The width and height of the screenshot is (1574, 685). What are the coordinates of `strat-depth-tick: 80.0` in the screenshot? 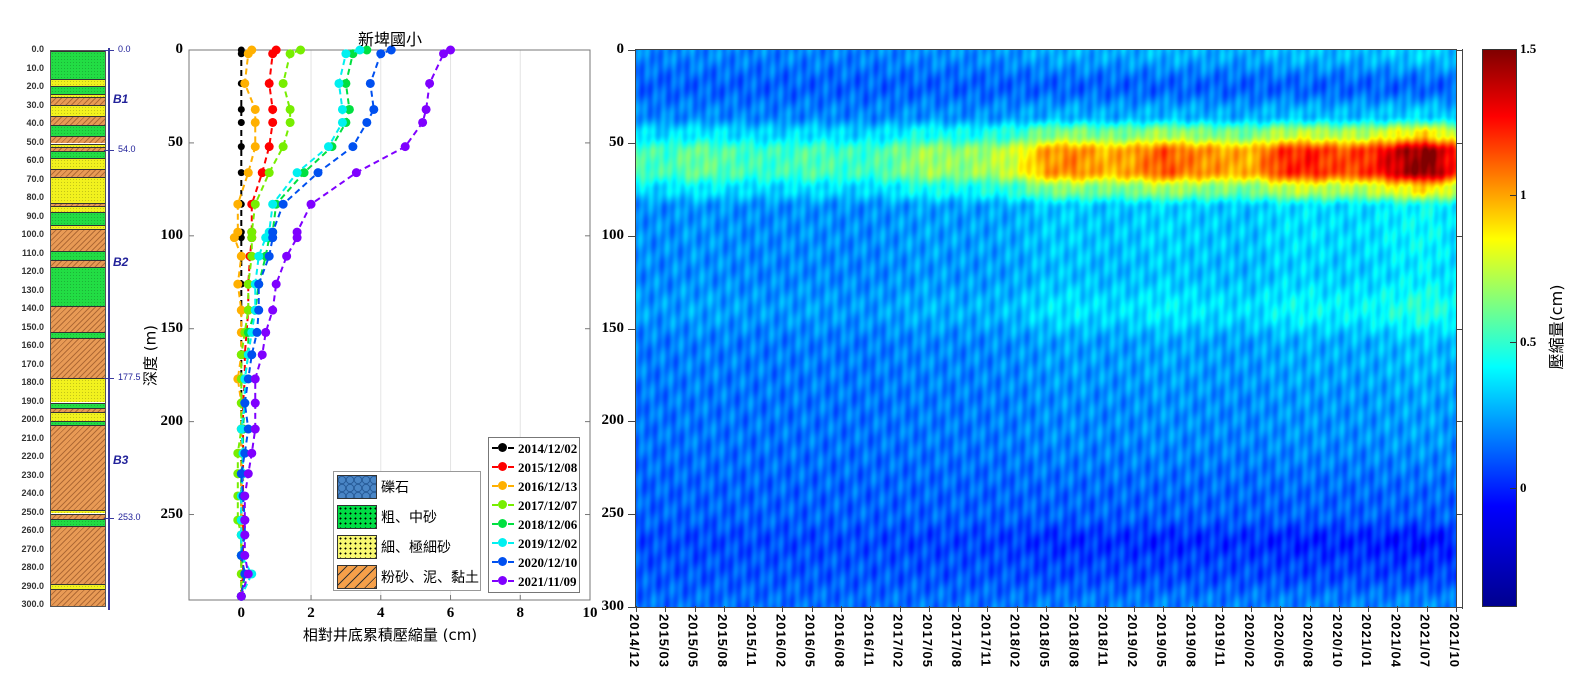 It's located at (35, 197).